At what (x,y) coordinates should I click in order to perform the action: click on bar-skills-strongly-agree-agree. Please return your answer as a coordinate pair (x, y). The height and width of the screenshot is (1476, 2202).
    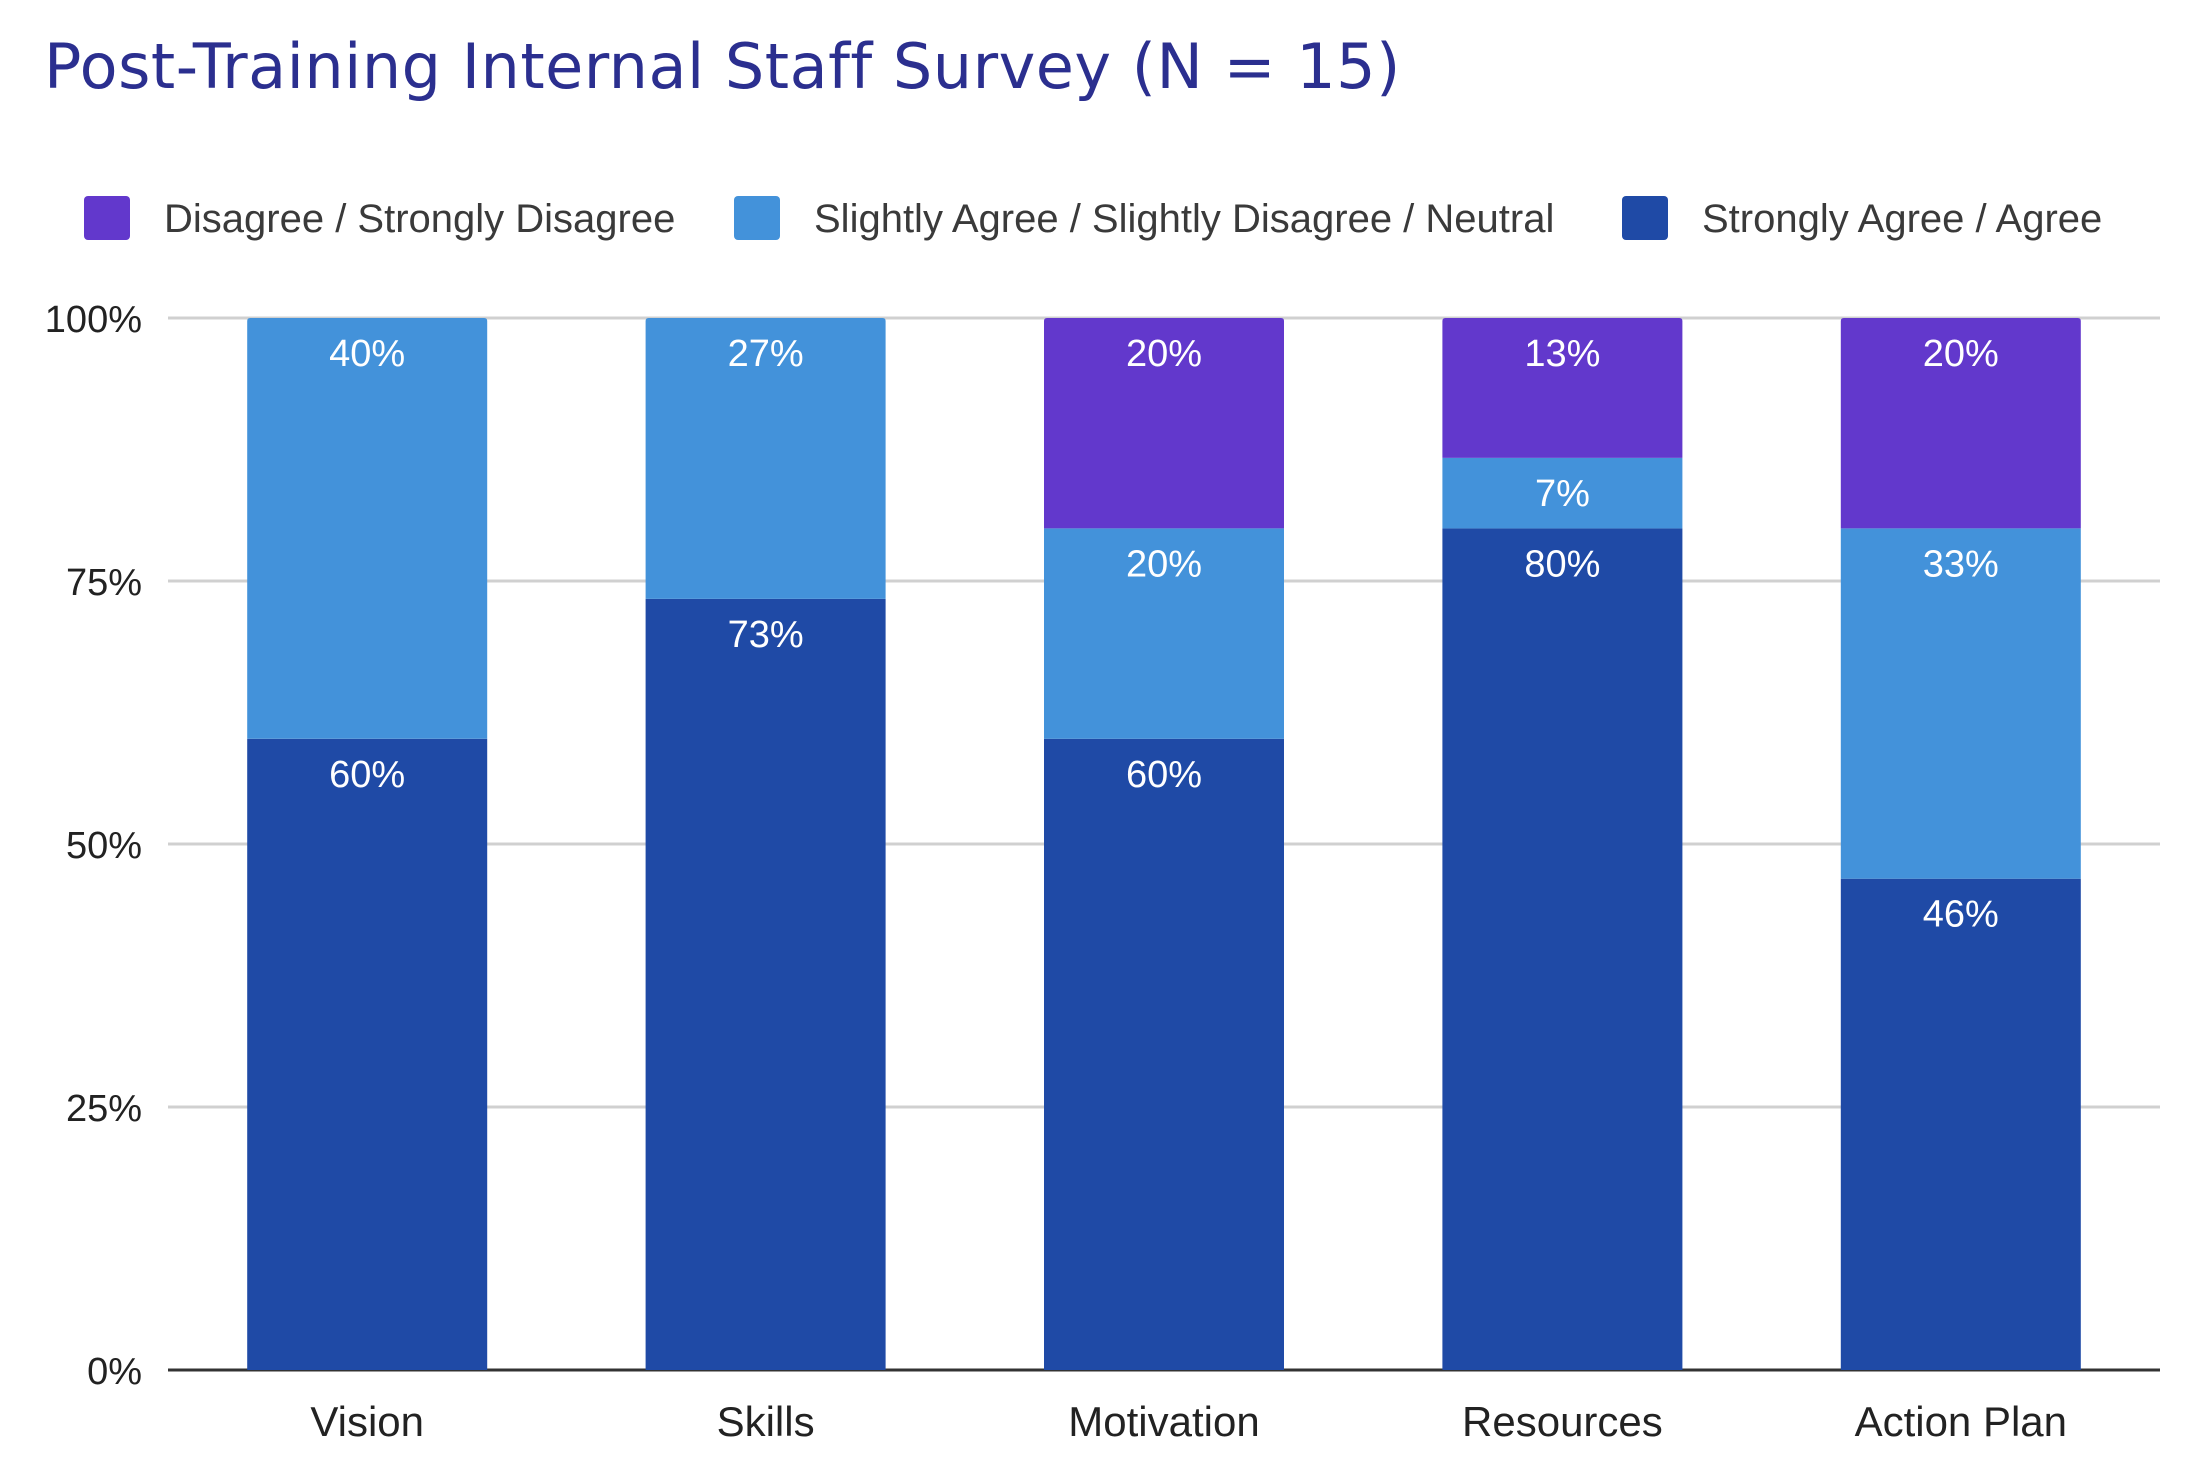
    Looking at the image, I should click on (765, 984).